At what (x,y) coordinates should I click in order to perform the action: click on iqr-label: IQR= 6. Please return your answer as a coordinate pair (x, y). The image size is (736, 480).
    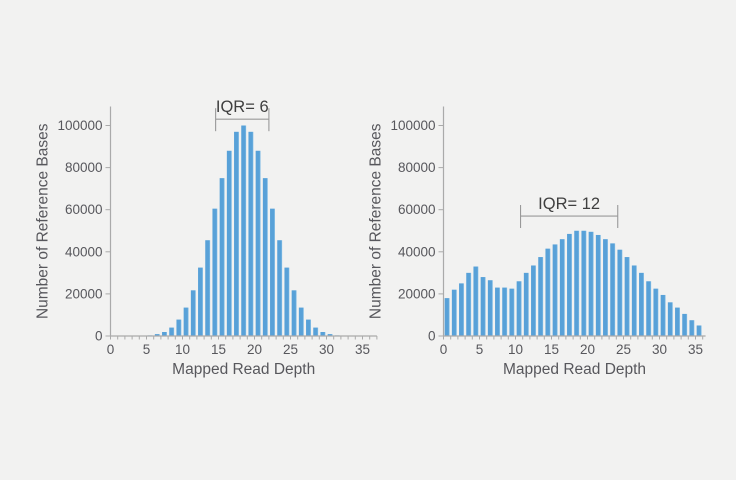
    Looking at the image, I should click on (242, 107).